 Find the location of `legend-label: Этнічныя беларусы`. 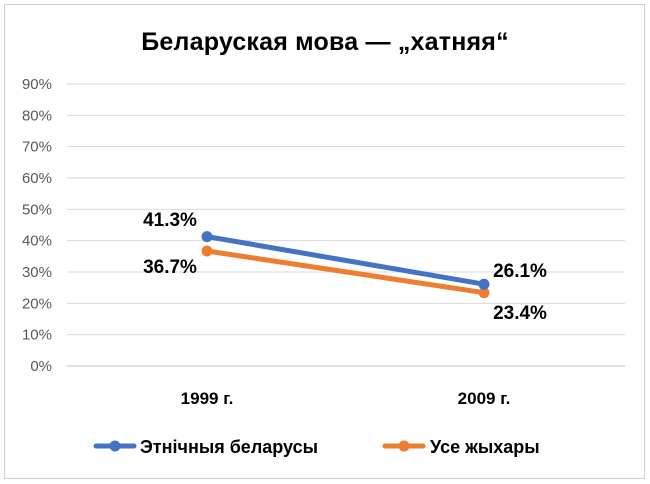

legend-label: Этнічныя беларусы is located at coordinates (229, 447).